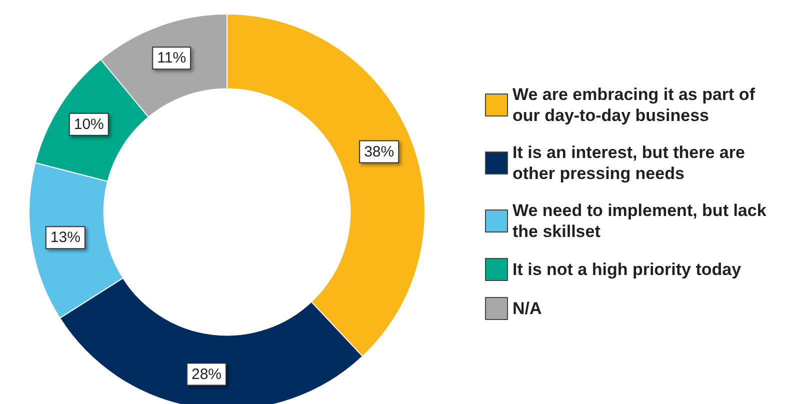 The height and width of the screenshot is (404, 802). I want to click on data-label: 28%, so click(206, 374).